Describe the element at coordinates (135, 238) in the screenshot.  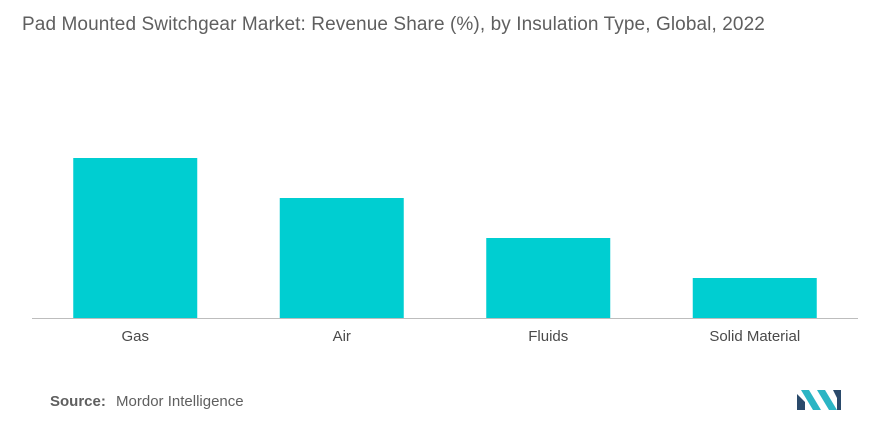
I see `bar-gas` at that location.